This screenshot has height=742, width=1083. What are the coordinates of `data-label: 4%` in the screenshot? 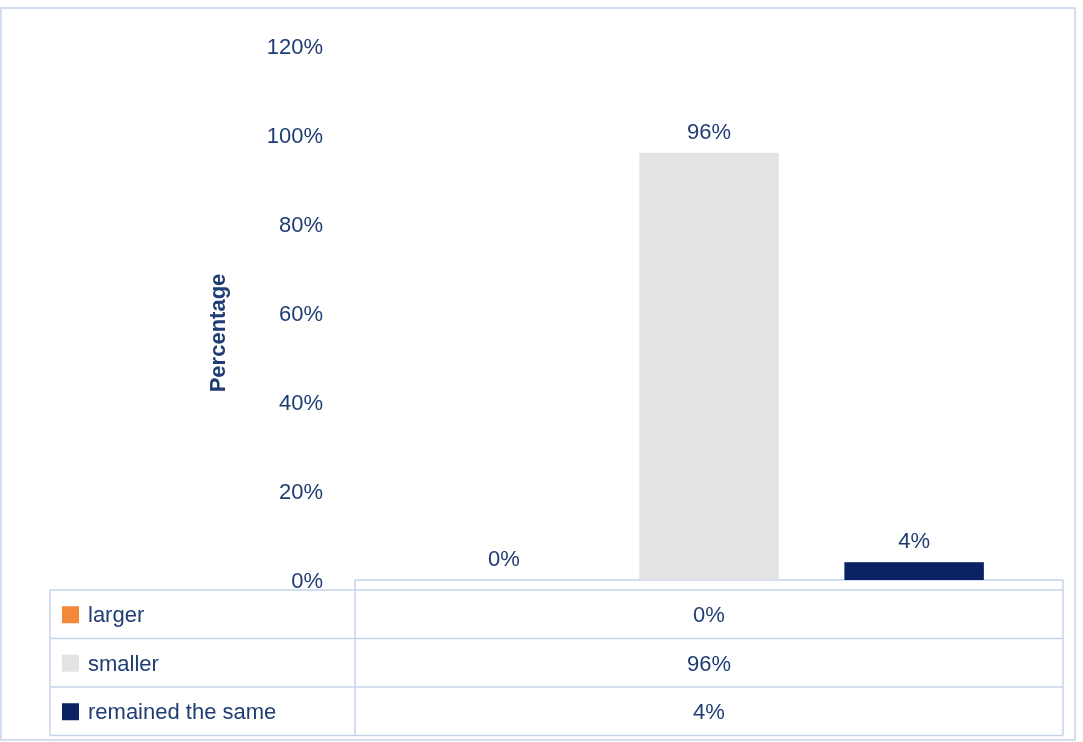 It's located at (914, 541).